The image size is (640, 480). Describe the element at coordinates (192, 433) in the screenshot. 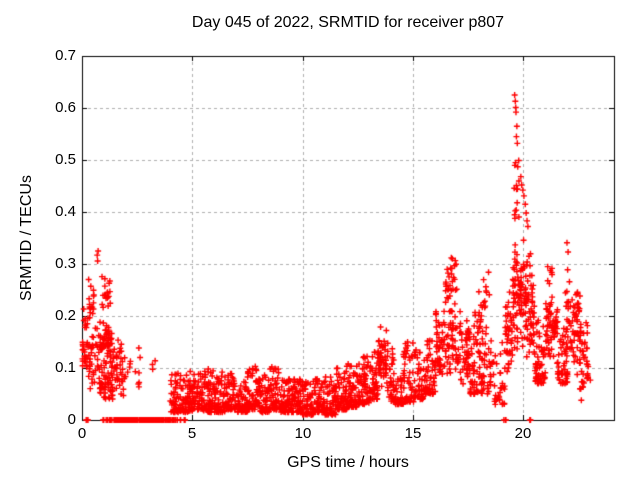

I see `x-tick-label: 5` at that location.